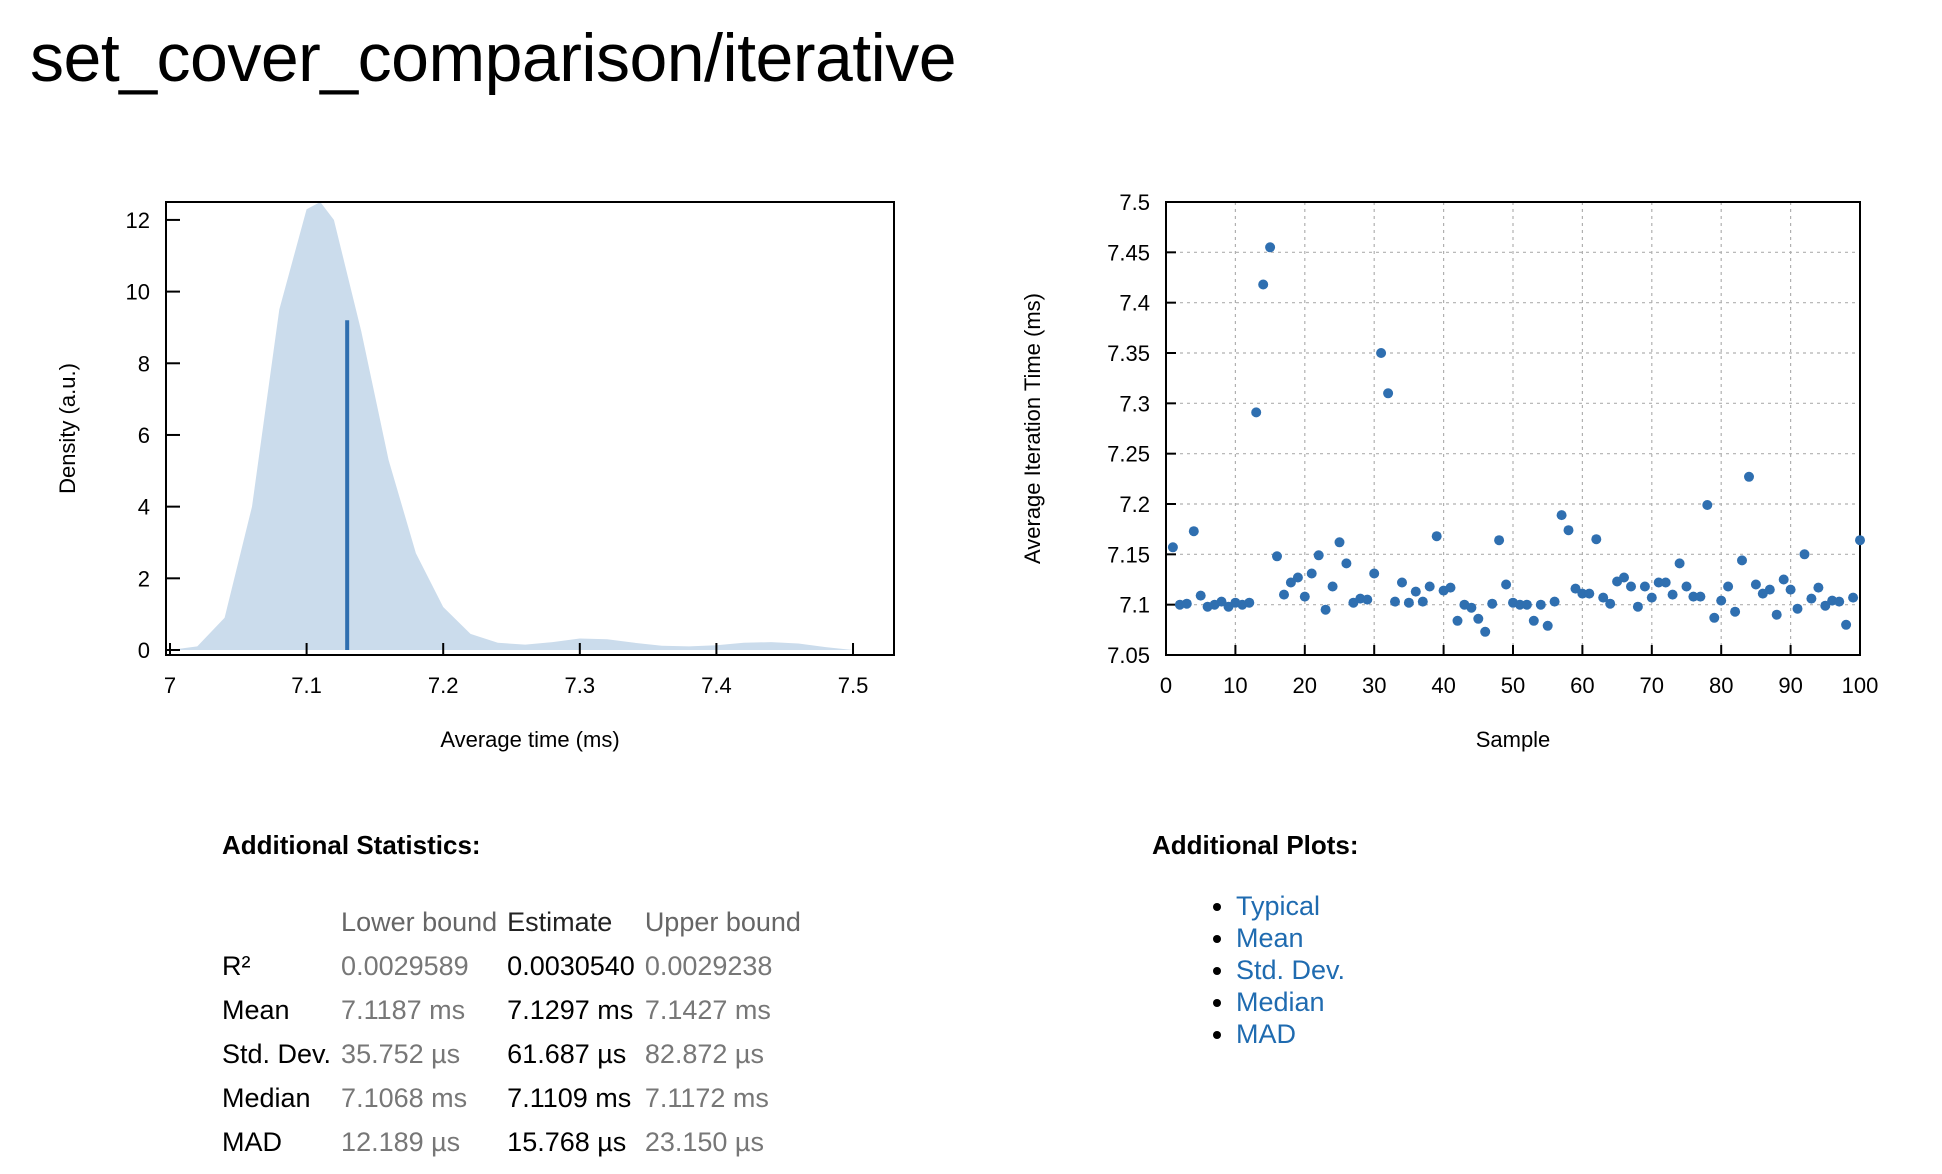 The image size is (1942, 1174). I want to click on plot-list-item: Mean, so click(1290, 938).